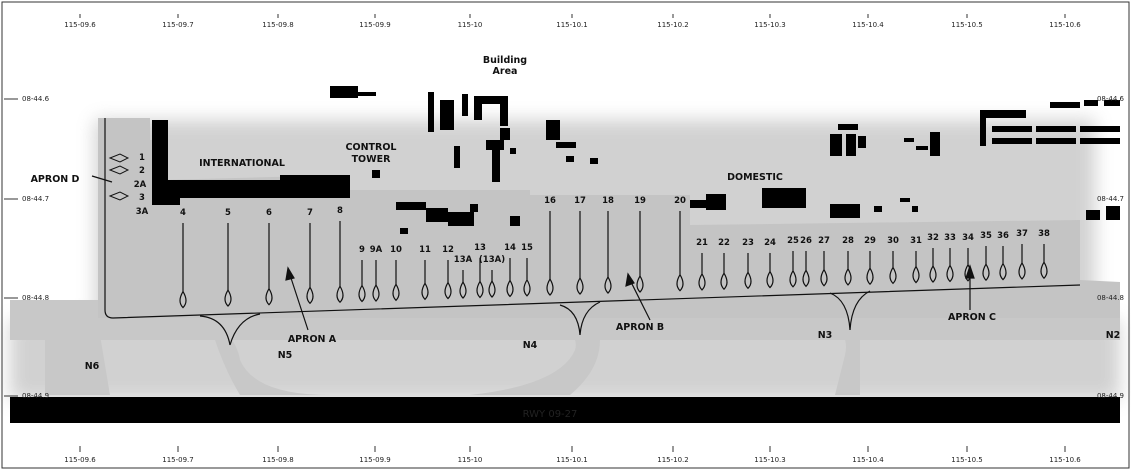 This screenshot has width=1131, height=470. Describe the element at coordinates (463, 260) in the screenshot. I see `gate-label: 13A` at that location.